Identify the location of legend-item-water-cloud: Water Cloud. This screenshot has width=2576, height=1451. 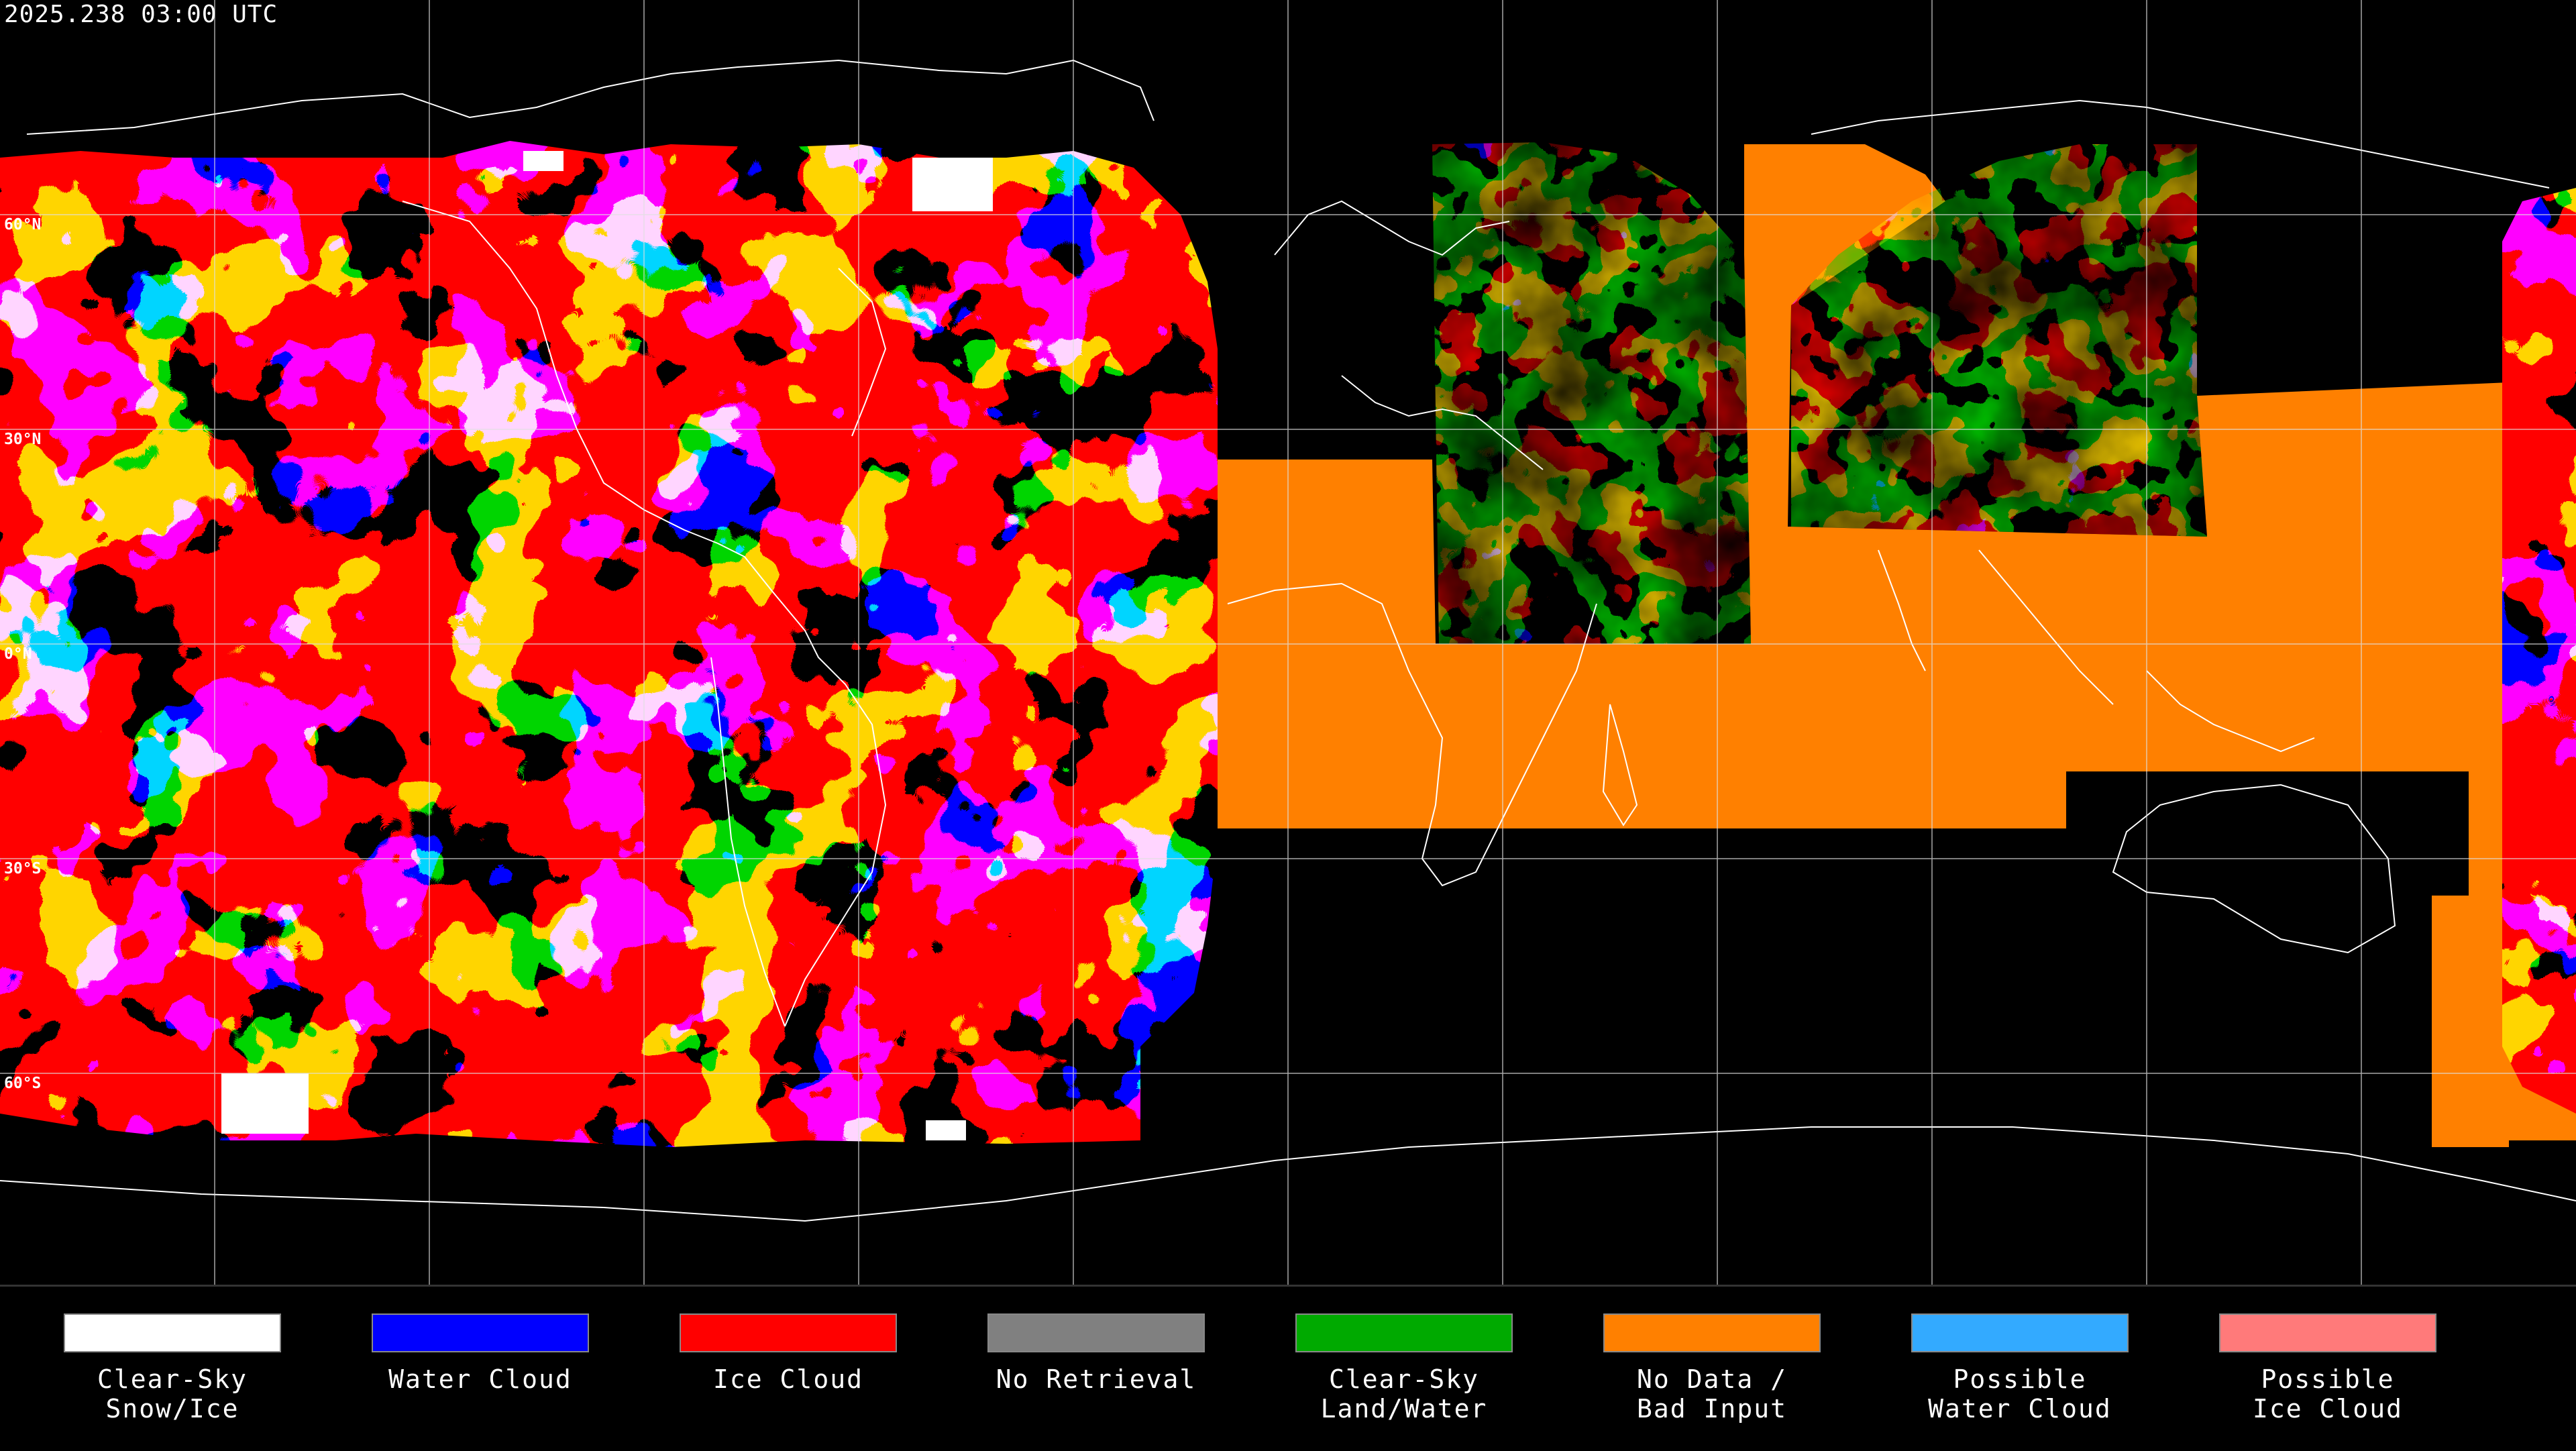
(480, 1353).